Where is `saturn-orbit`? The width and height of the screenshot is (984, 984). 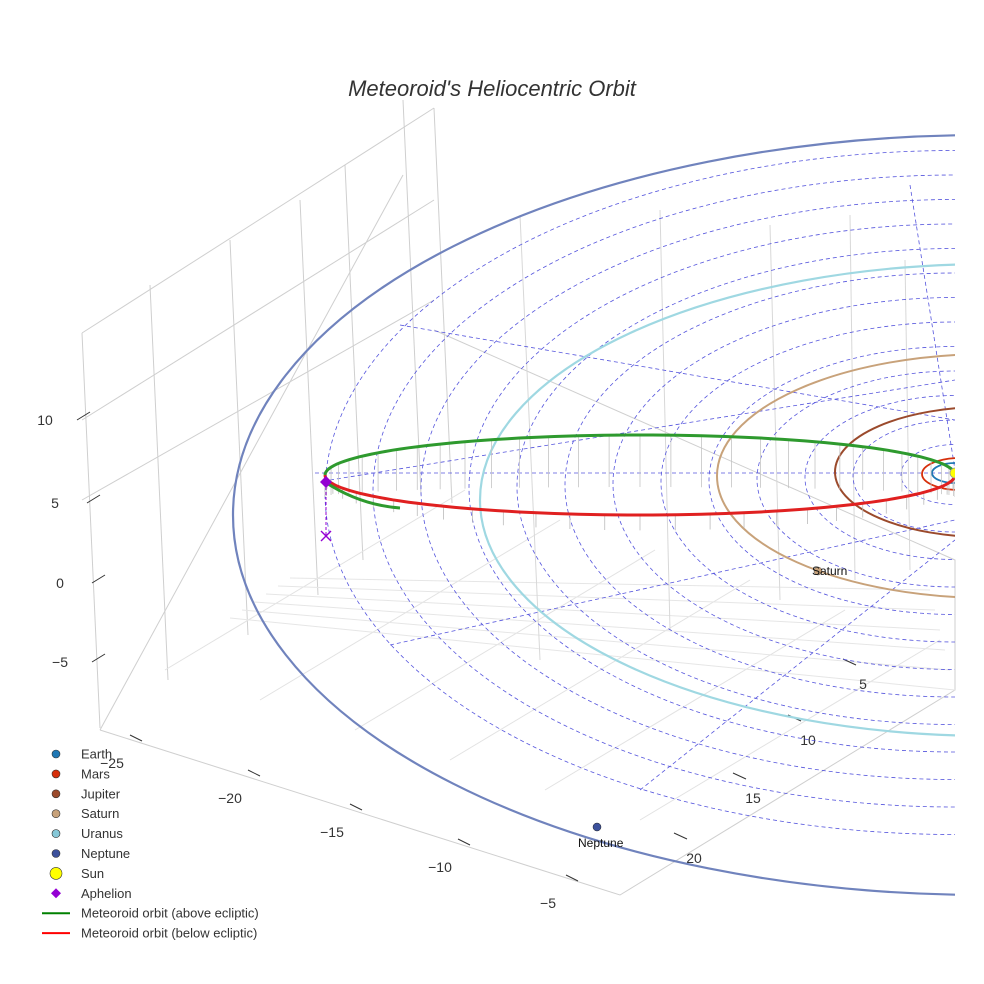 saturn-orbit is located at coordinates (835, 476).